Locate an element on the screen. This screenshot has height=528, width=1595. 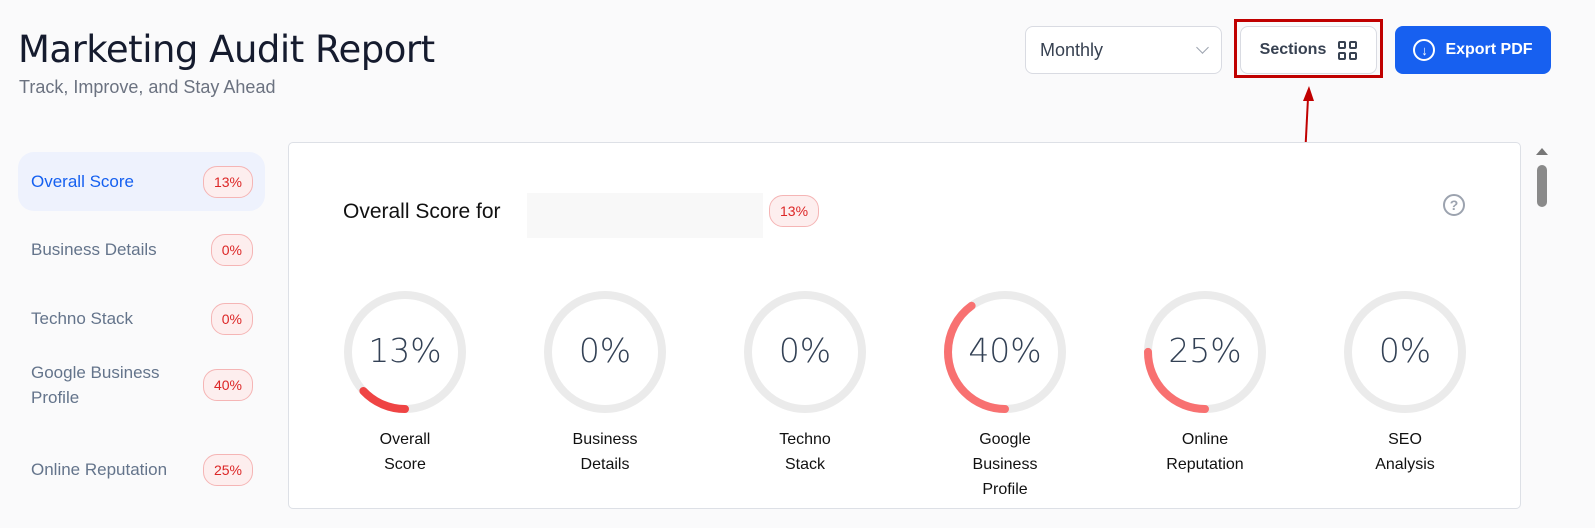
scrollbar-thumb is located at coordinates (1542, 186).